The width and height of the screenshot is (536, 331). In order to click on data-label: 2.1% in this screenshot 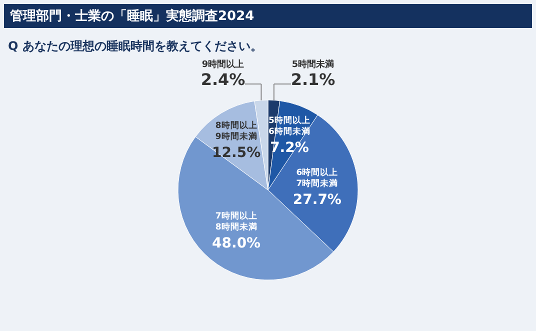, I will do `click(313, 79)`.